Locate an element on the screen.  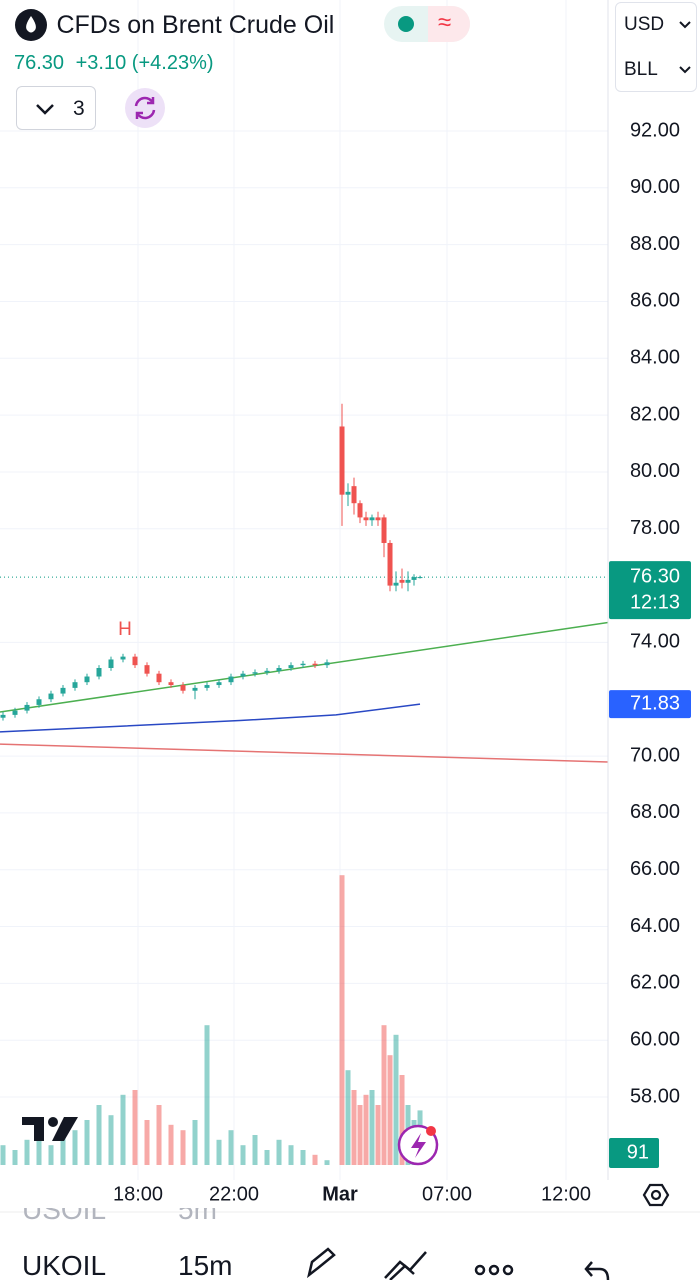
volume-badge is located at coordinates (634, 1153).